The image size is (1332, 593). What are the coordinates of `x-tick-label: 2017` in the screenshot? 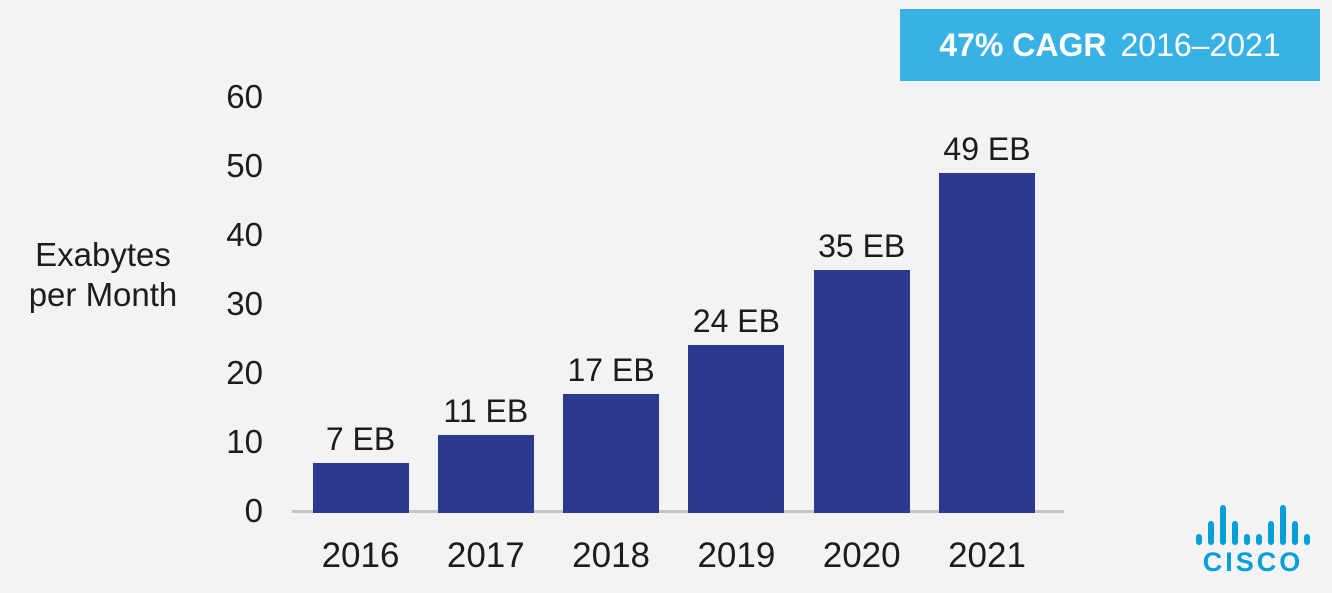 It's located at (485, 555).